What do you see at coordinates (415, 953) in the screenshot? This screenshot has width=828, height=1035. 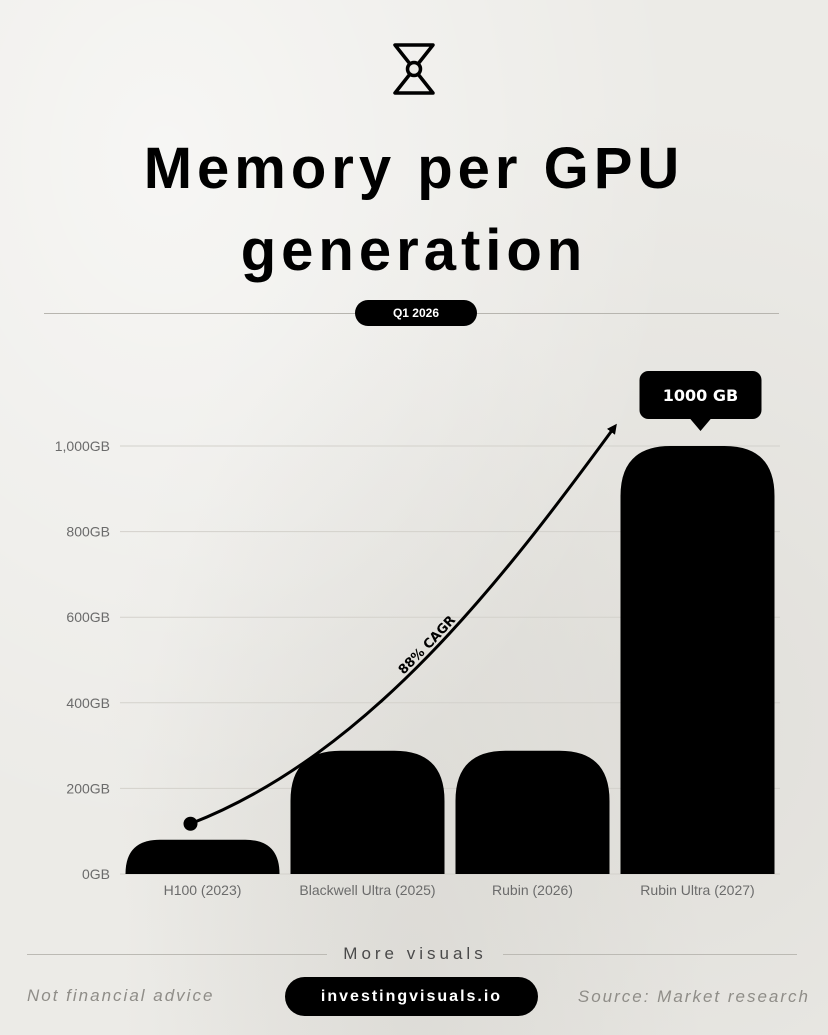 I see `more-visuals-label: More visuals` at bounding box center [415, 953].